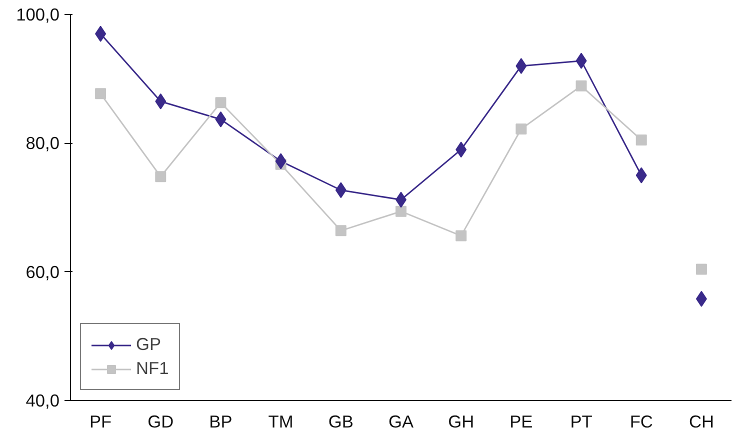 This screenshot has width=741, height=434. Describe the element at coordinates (581, 422) in the screenshot. I see `x-tick-label: PT` at that location.